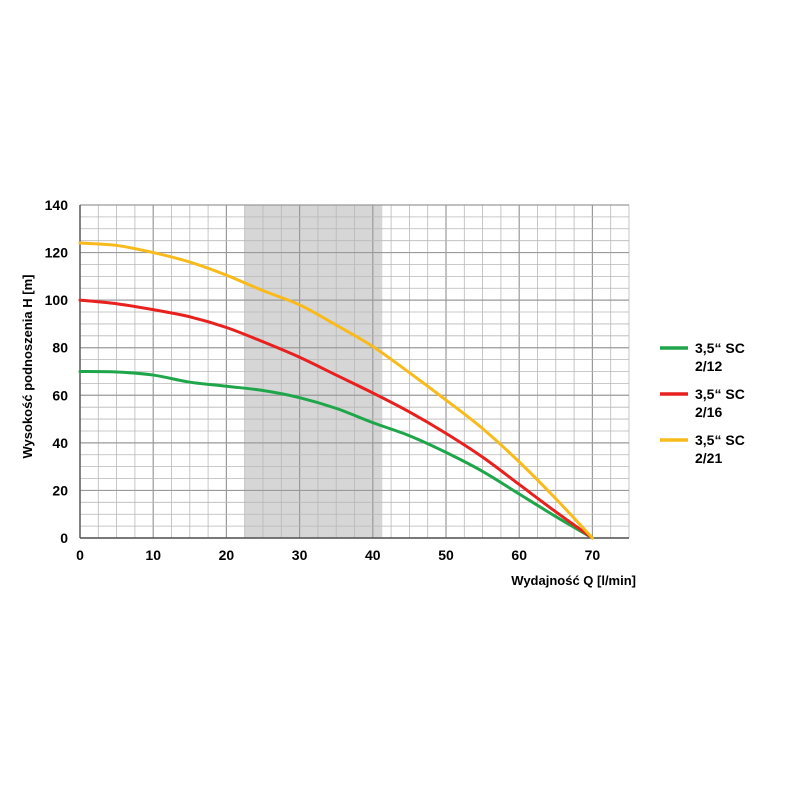  I want to click on x-tick-label: 40, so click(373, 555).